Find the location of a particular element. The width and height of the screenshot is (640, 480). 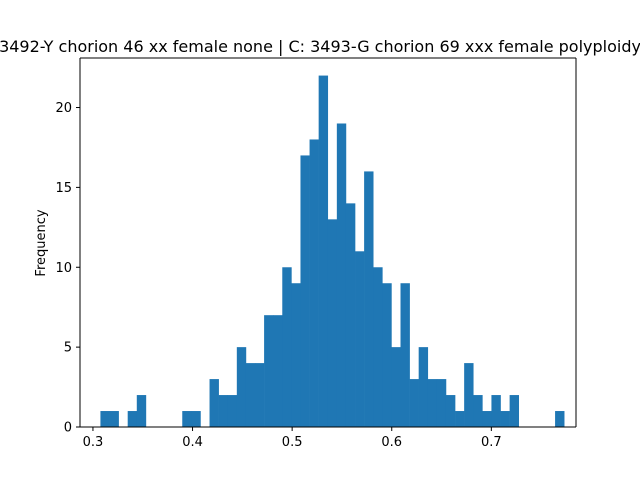

y-axis-ticks: 0 5 10 15 20 is located at coordinates (67, 268).